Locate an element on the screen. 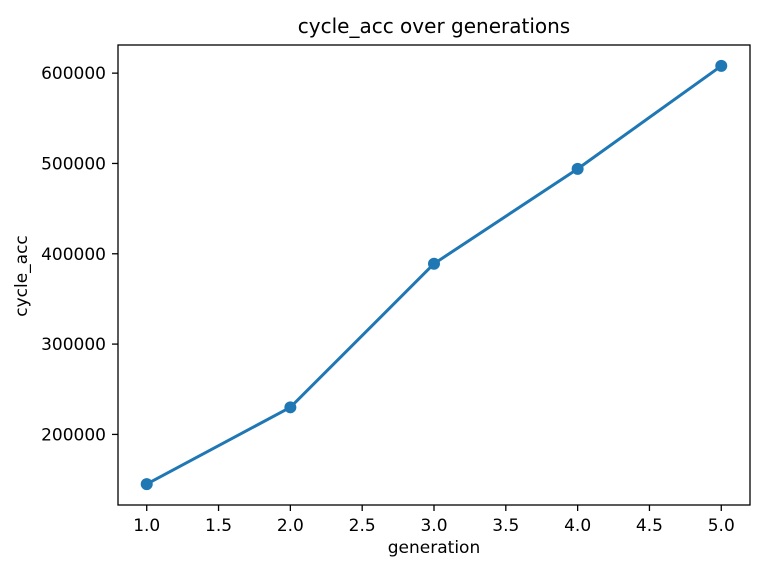 This screenshot has width=768, height=576. x-tick-label: 2.0 is located at coordinates (290, 526).